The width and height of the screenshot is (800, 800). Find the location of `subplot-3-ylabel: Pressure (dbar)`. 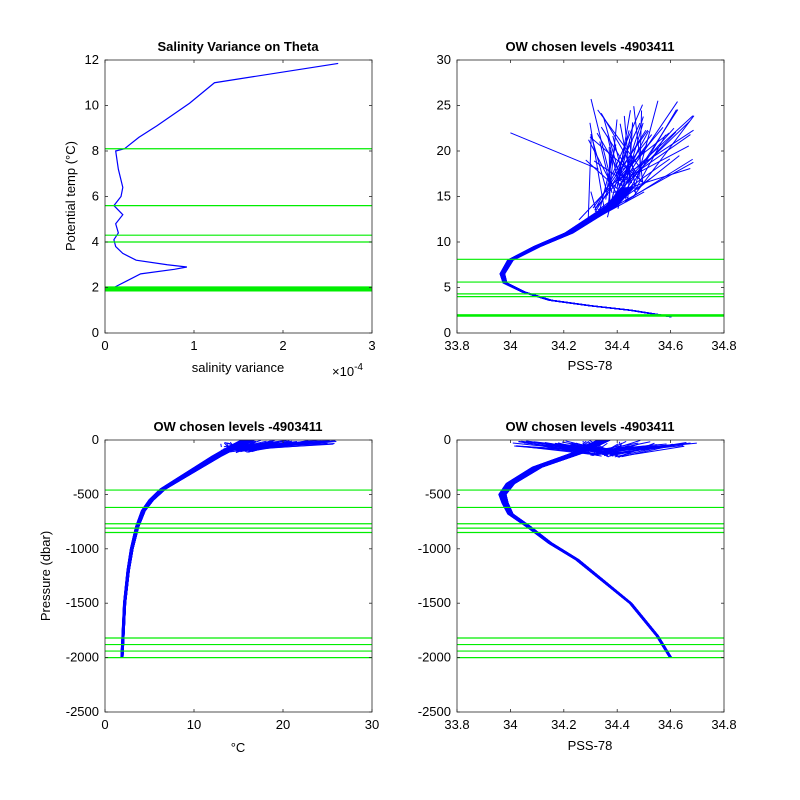

subplot-3-ylabel: Pressure (dbar) is located at coordinates (45, 576).